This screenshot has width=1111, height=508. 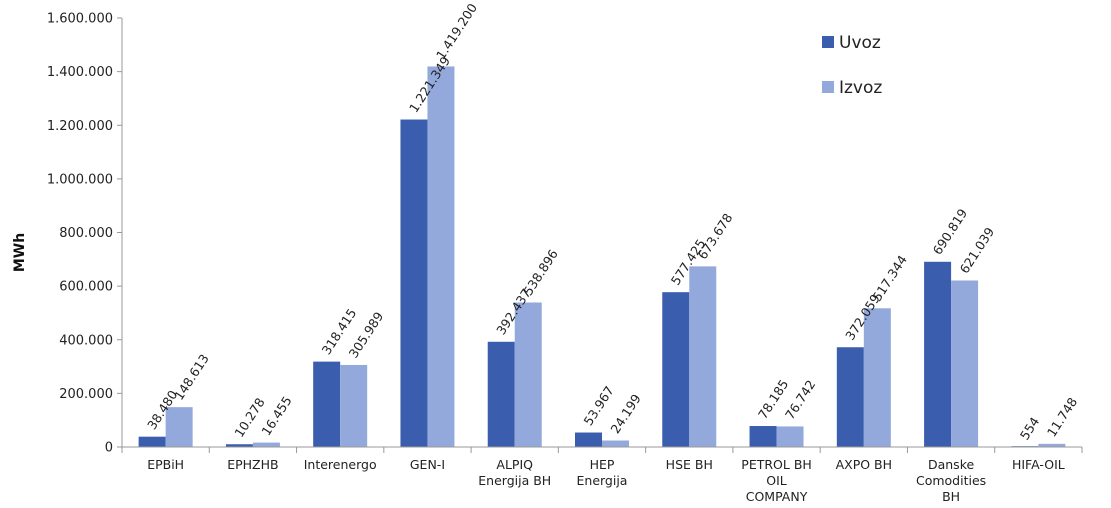 What do you see at coordinates (109, 448) in the screenshot?
I see `y-tick-label: 0` at bounding box center [109, 448].